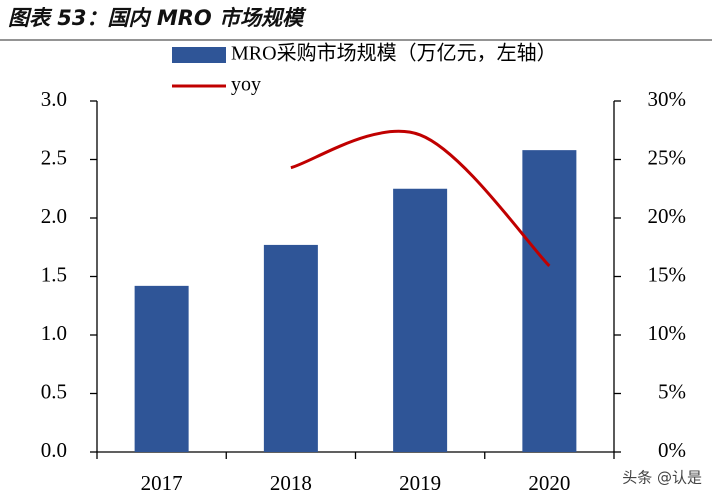 This screenshot has width=712, height=500. I want to click on y-tick-label: 1.5, so click(54, 274).